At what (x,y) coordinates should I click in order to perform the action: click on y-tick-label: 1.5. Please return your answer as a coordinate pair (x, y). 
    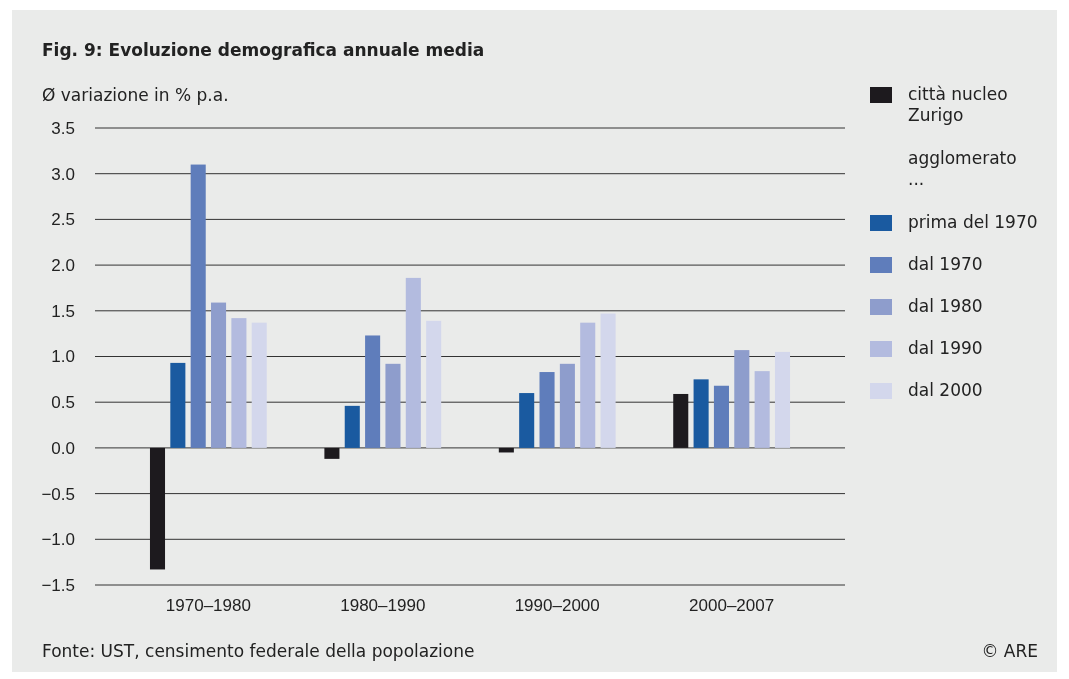
    Looking at the image, I should click on (63, 311).